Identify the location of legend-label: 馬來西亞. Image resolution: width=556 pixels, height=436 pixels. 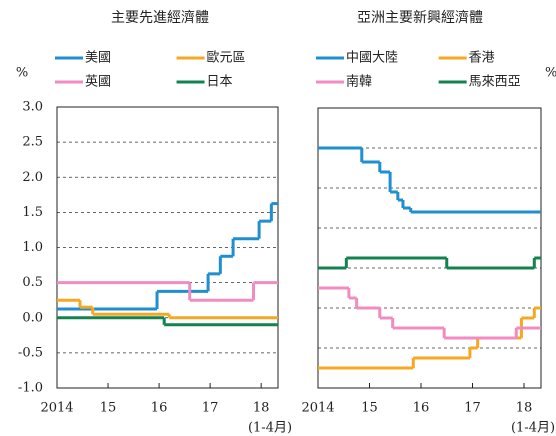
(495, 82).